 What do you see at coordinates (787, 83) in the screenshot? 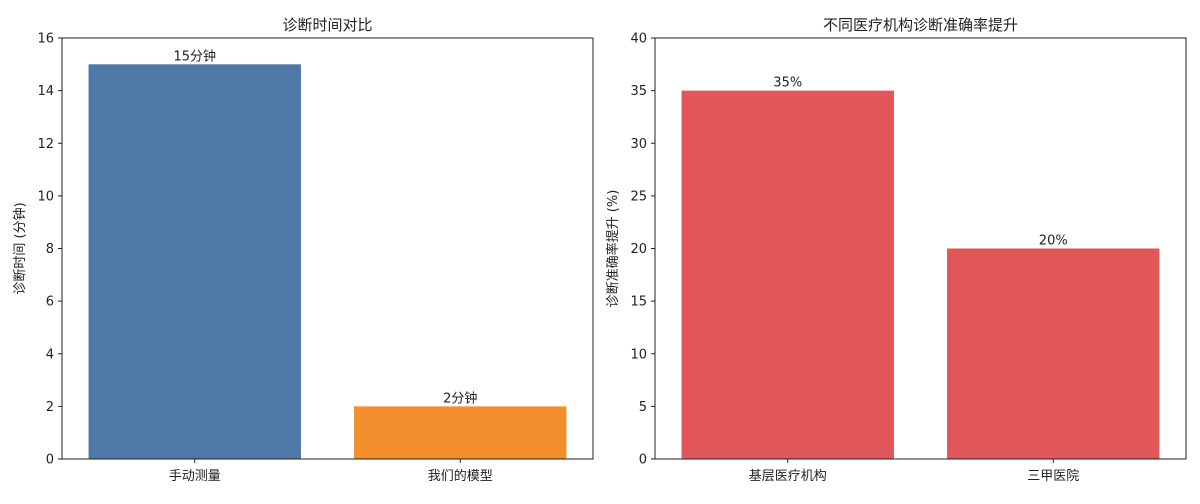
I see `data-label: 35%` at bounding box center [787, 83].